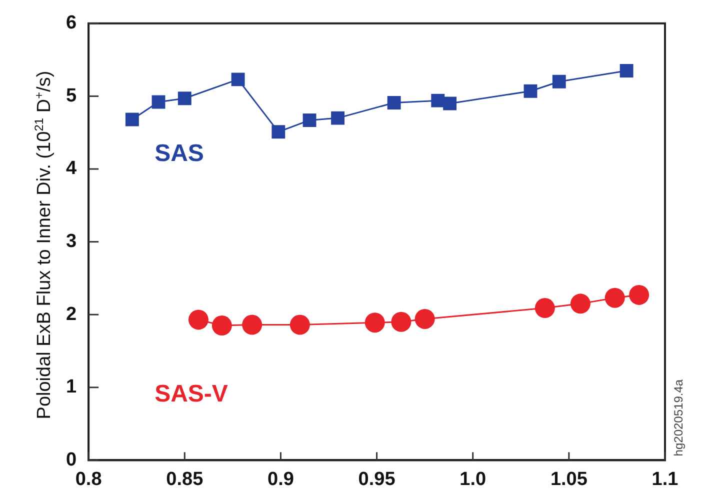 The height and width of the screenshot is (503, 701). Describe the element at coordinates (179, 154) in the screenshot. I see `series-label: SAS` at that location.